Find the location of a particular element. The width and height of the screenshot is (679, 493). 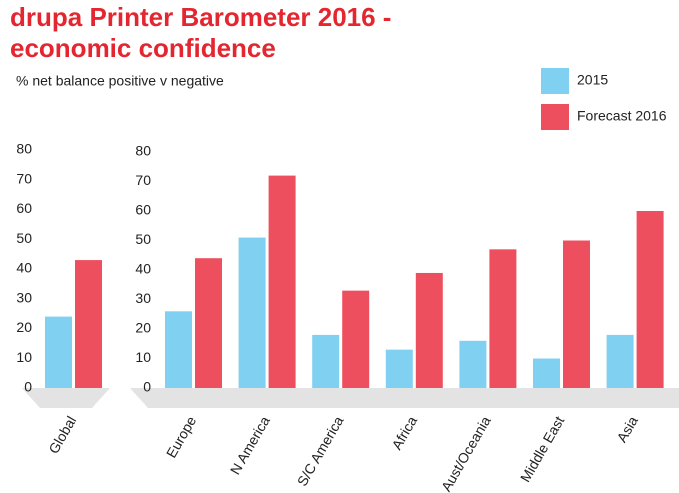

legend-label: 2015 is located at coordinates (592, 80).